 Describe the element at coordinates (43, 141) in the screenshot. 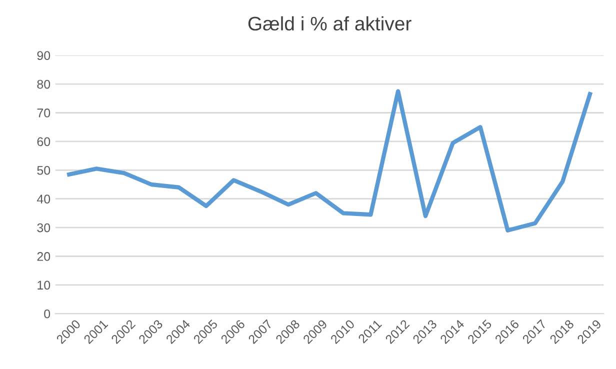

I see `y-tick-label: 60` at that location.